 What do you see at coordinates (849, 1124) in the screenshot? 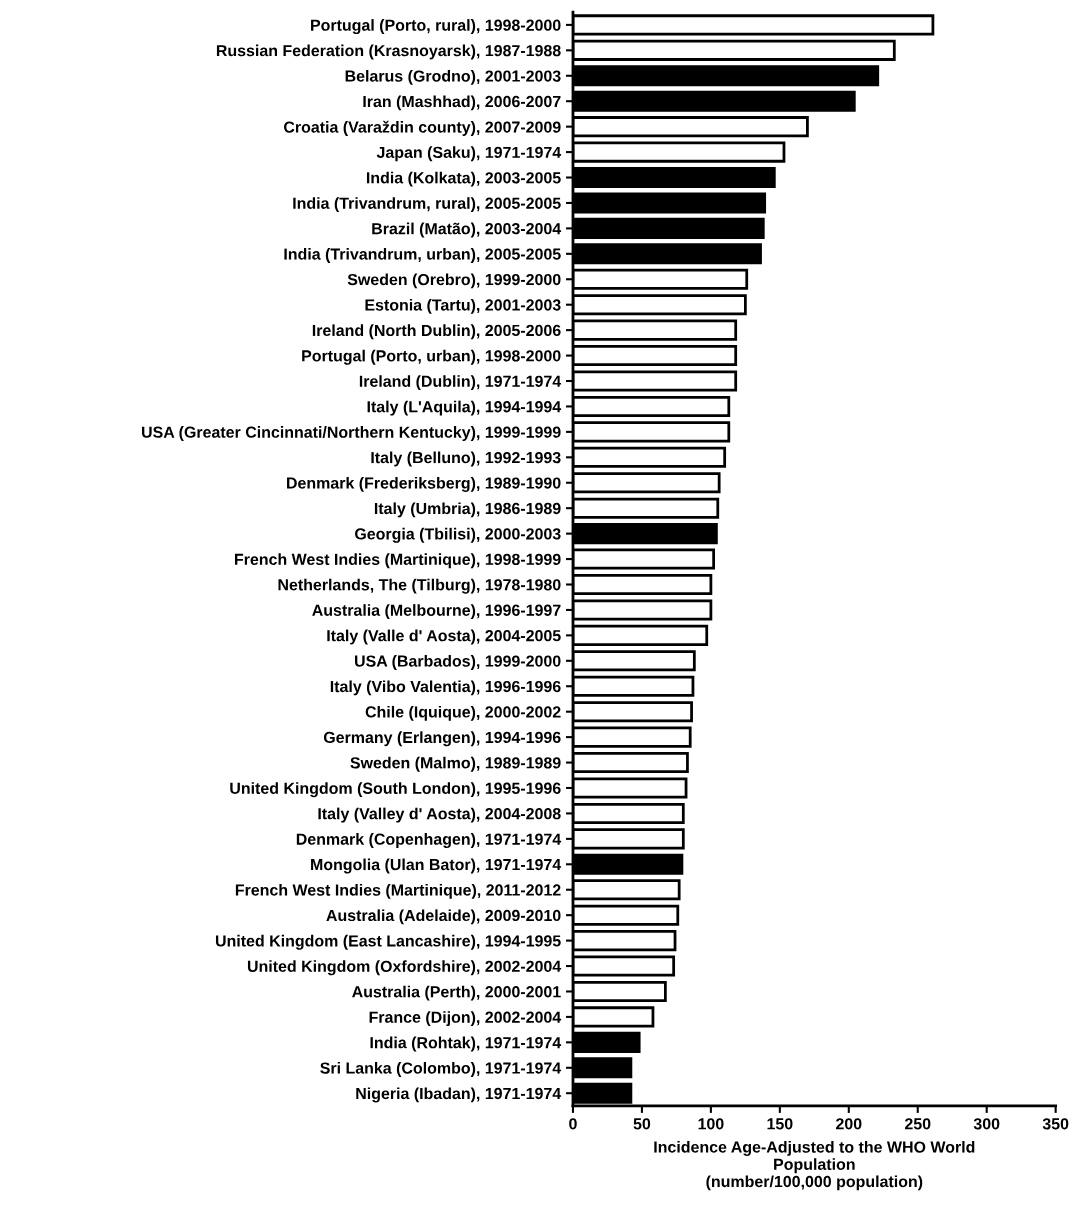
I see `x-tick-label: 200` at bounding box center [849, 1124].